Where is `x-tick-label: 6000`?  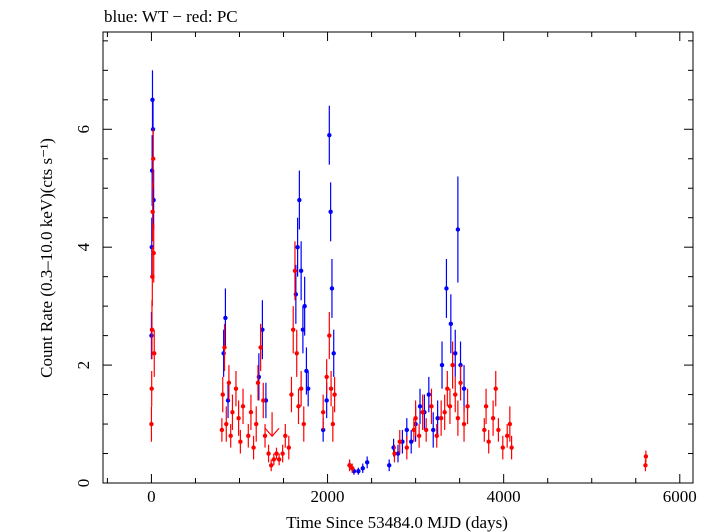 x-tick-label: 6000 is located at coordinates (680, 496).